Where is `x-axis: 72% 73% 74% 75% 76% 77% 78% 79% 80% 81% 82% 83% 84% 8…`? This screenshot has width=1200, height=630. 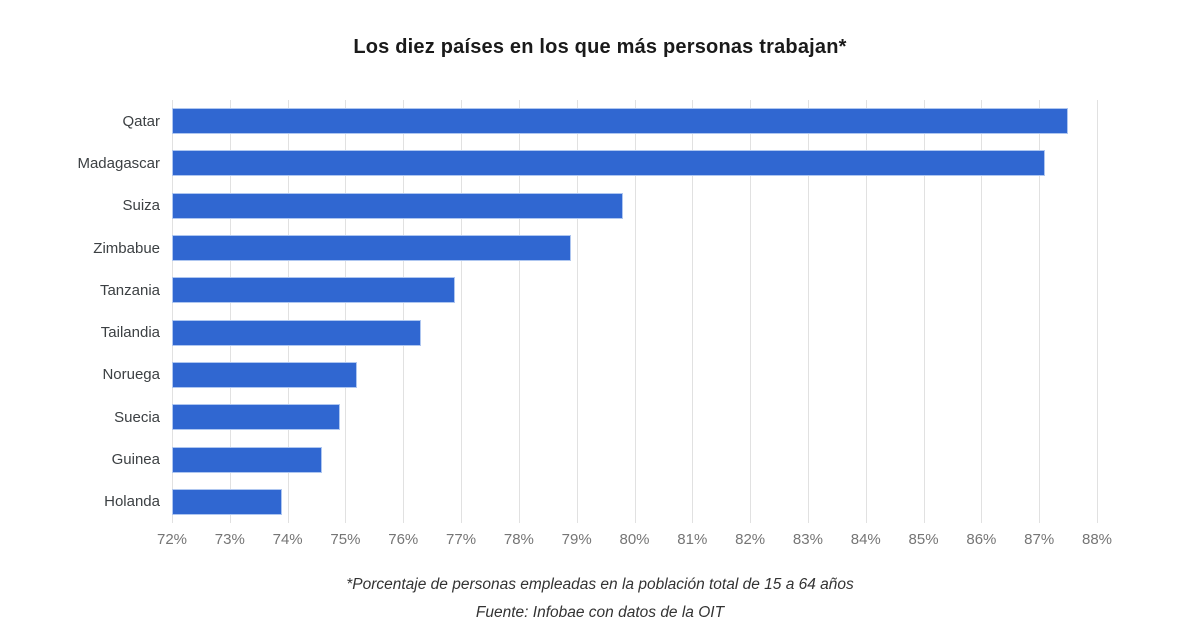
x-axis: 72% 73% 74% 75% 76% 77% 78% 79% 80% 81% 82% 83% 84% 8… is located at coordinates (634, 542).